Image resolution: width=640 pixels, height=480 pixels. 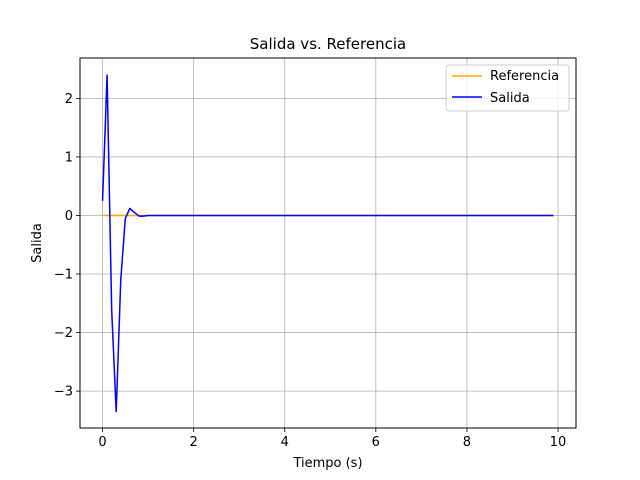 What do you see at coordinates (69, 99) in the screenshot?
I see `y-tick-label: 2` at bounding box center [69, 99].